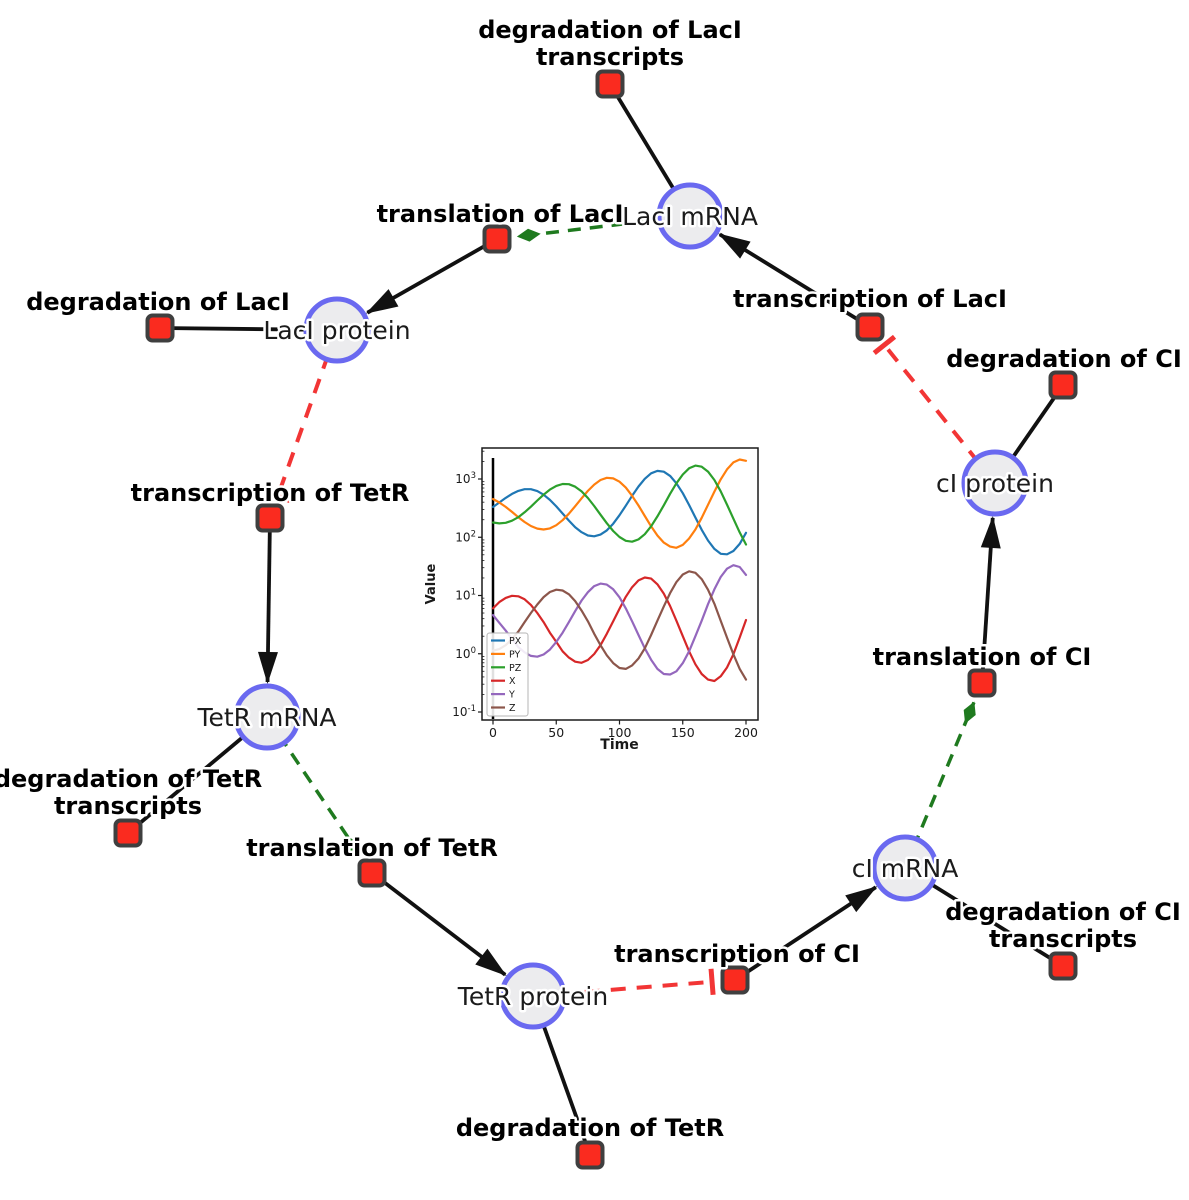 The image size is (1189, 1200). I want to click on legend-label-Y: Y, so click(511, 695).